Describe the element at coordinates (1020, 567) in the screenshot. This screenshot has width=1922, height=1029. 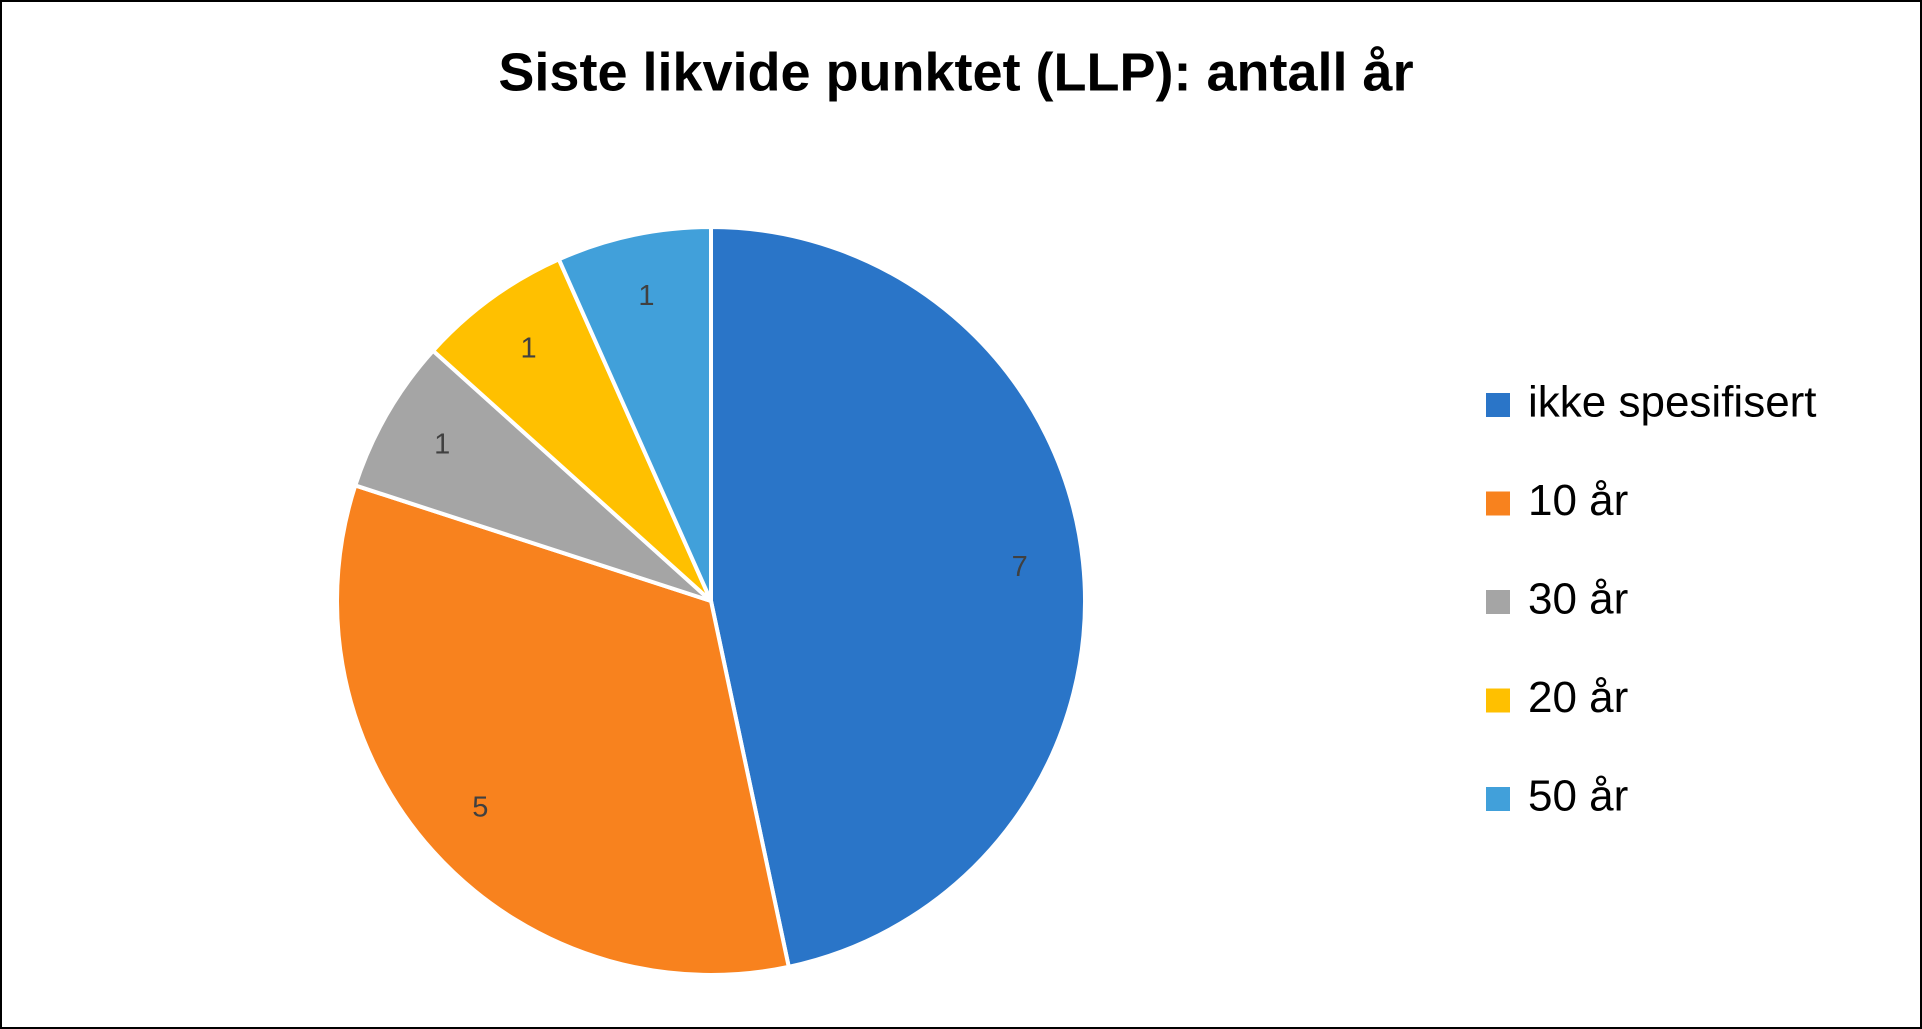
I see `data-label: 7` at that location.